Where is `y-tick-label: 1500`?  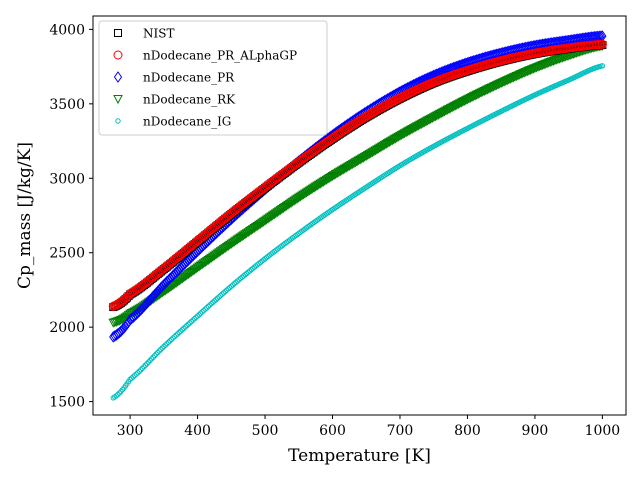 y-tick-label: 1500 is located at coordinates (67, 403).